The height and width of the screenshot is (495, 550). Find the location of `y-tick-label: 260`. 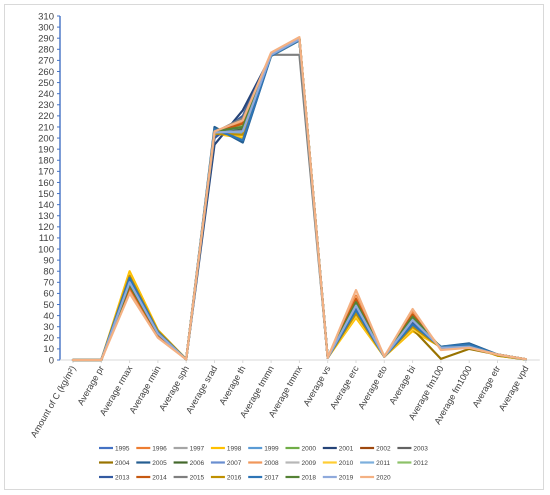

y-tick-label: 260 is located at coordinates (46, 72).